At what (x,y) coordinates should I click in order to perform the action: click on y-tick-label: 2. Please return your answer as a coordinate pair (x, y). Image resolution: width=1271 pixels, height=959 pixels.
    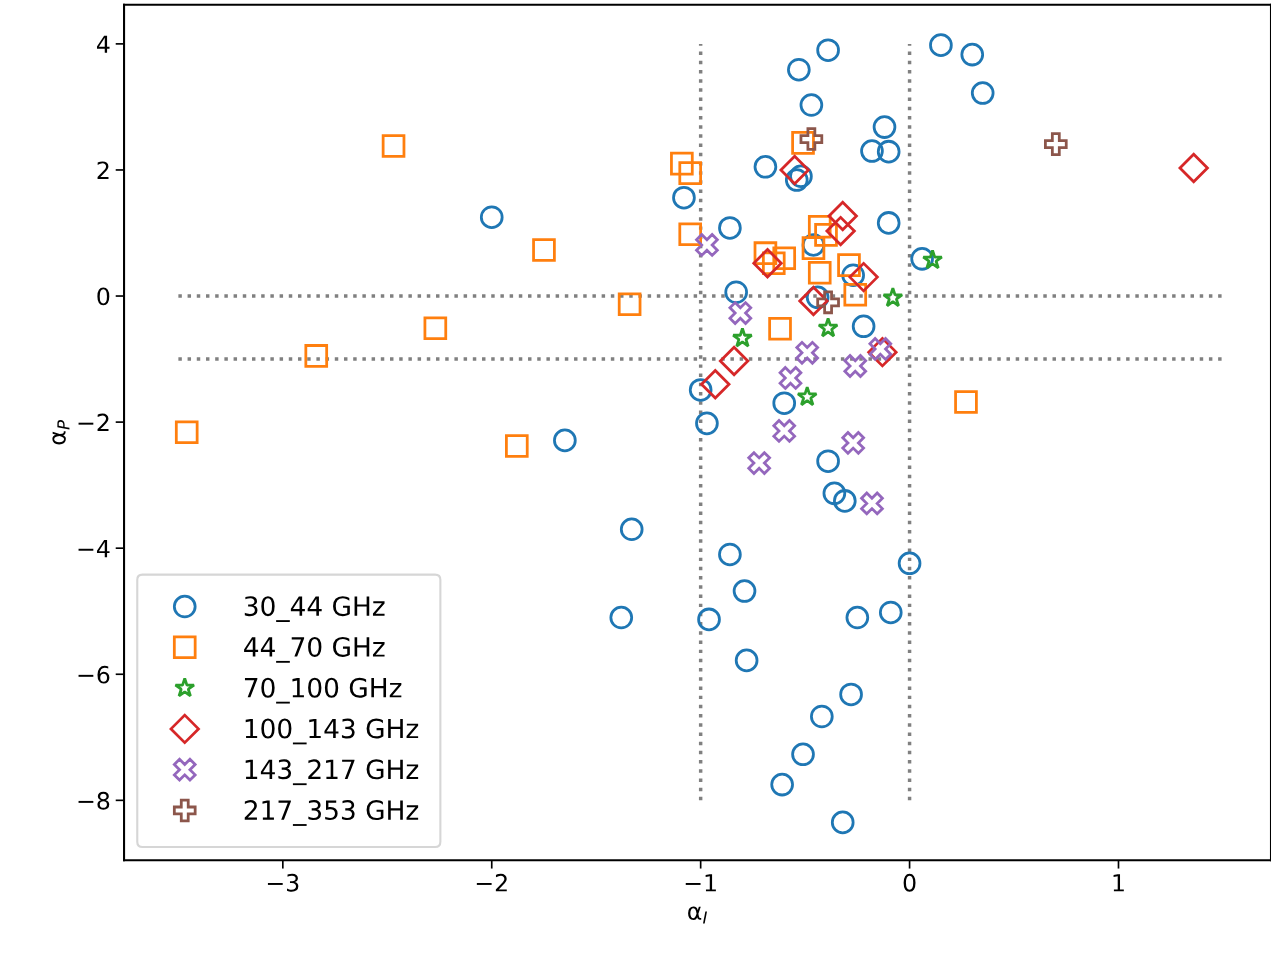
    Looking at the image, I should click on (103, 170).